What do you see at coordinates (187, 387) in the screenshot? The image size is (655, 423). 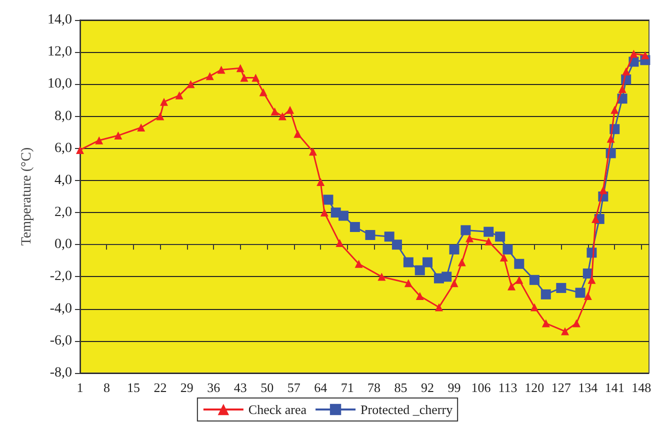 I see `x-tick-label: 29` at bounding box center [187, 387].